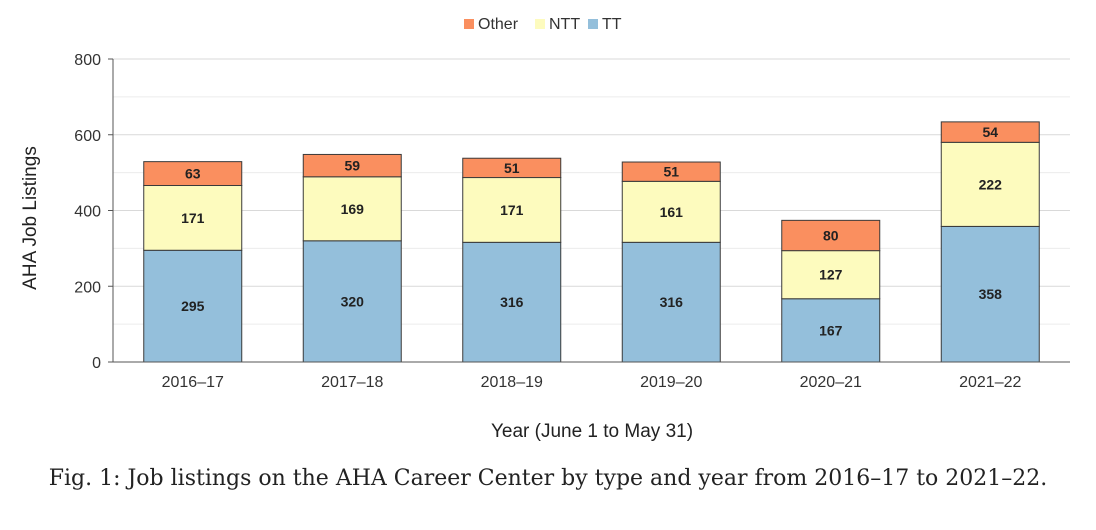 The image size is (1096, 530). I want to click on data-label: 80, so click(831, 235).